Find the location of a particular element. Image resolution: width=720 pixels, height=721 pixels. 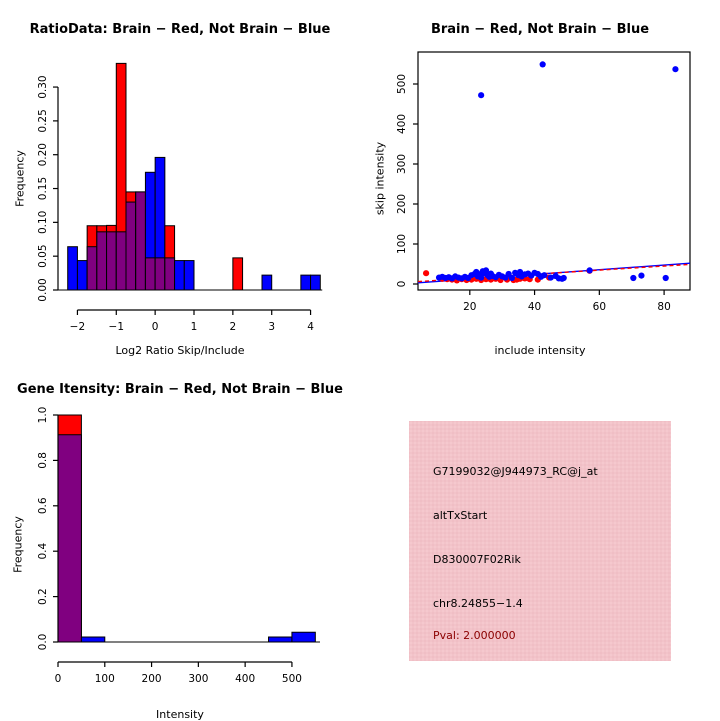

ratio-histogram-title: RatioData: Brain − Red, Not Brain − Blue is located at coordinates (180, 29).